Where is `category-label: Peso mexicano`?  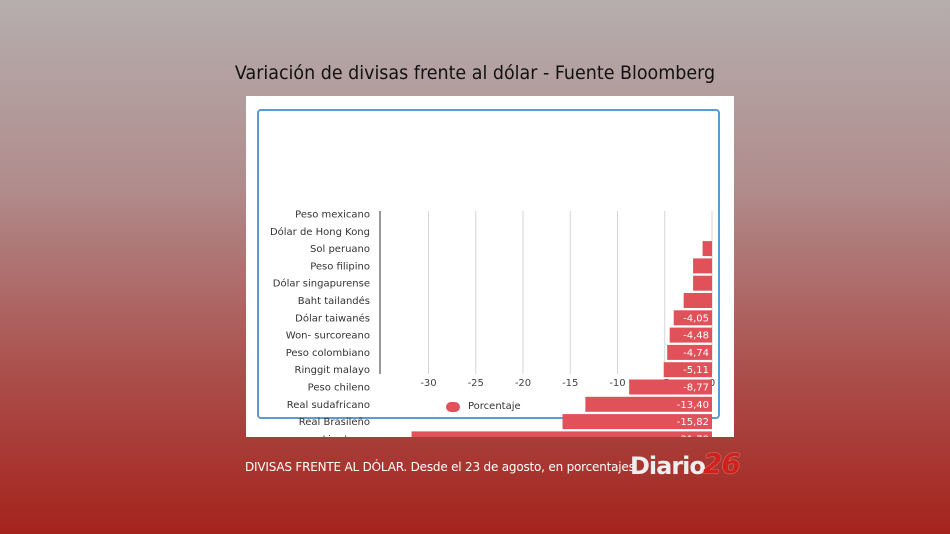
category-label: Peso mexicano is located at coordinates (332, 215).